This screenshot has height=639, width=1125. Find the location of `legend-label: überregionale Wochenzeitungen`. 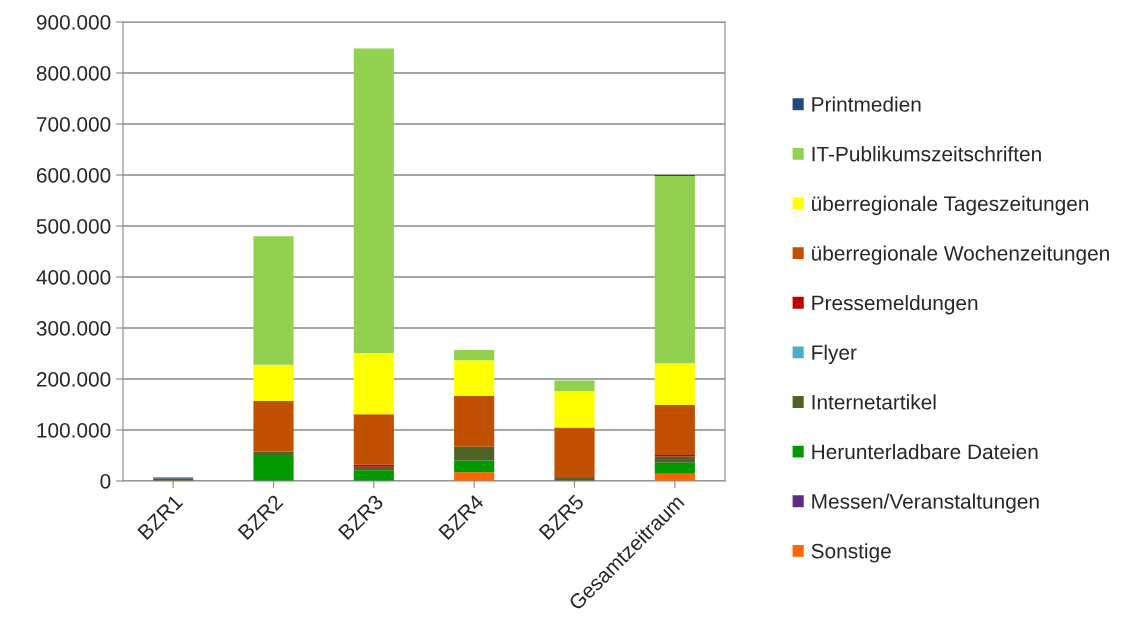

legend-label: überregionale Wochenzeitungen is located at coordinates (960, 255).